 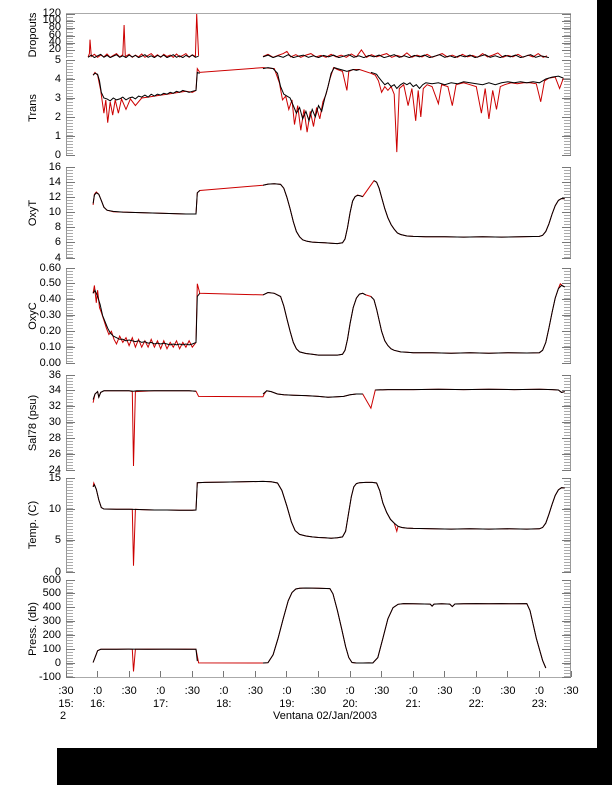 I want to click on y-tick-label: 200, so click(x=51, y=634).